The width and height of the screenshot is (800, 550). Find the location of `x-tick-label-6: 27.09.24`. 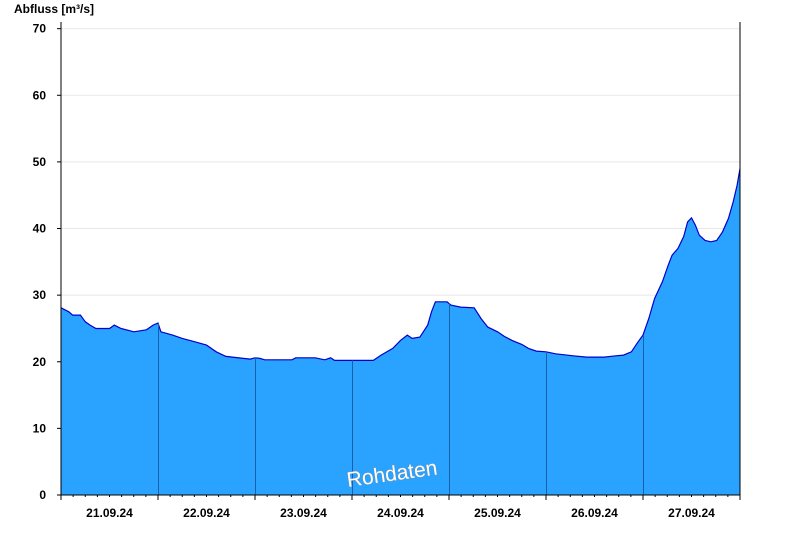

x-tick-label-6: 27.09.24 is located at coordinates (691, 513).